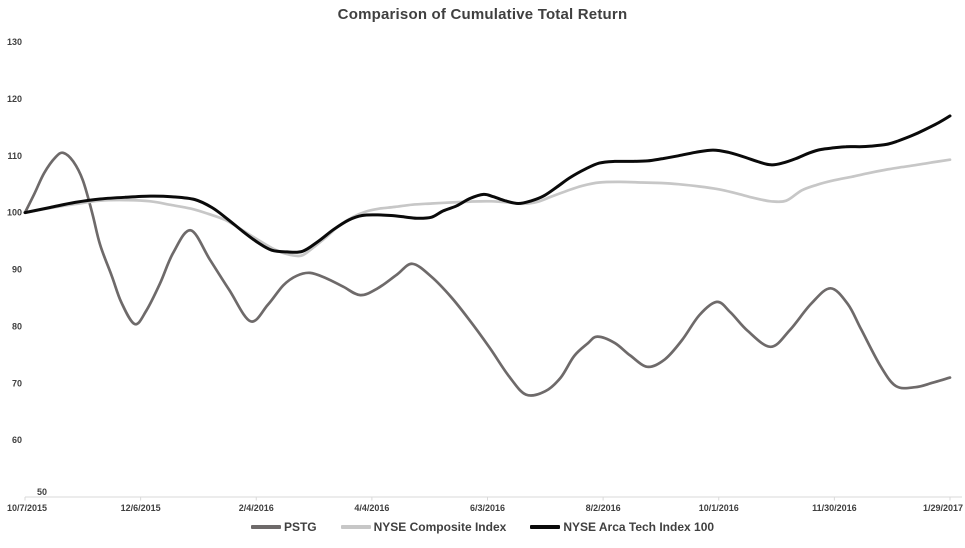 Image resolution: width=965 pixels, height=548 pixels. I want to click on y-tick-label-100: 100, so click(14, 213).